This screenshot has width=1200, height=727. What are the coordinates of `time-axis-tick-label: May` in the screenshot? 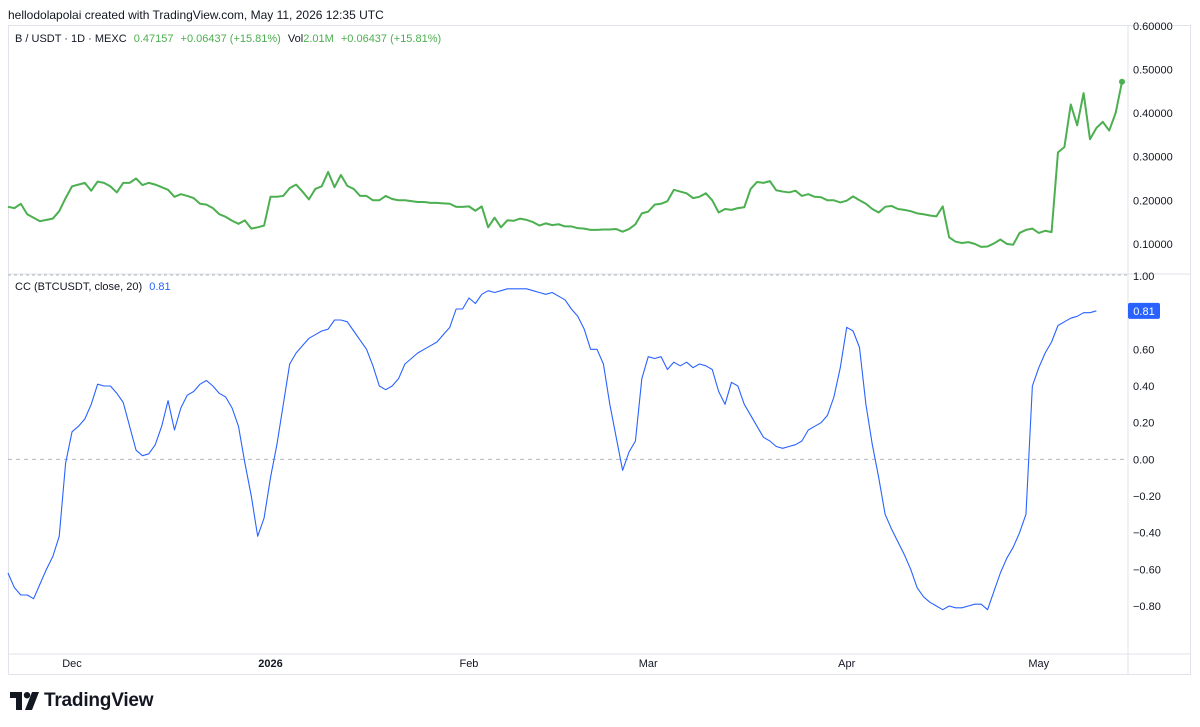 It's located at (1038, 664).